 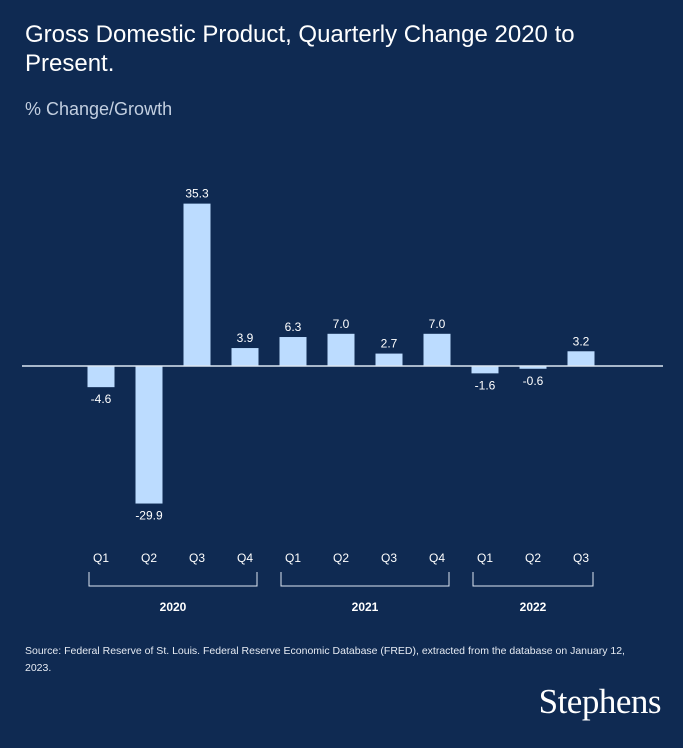 I want to click on group-label-1: 2021, so click(x=365, y=607).